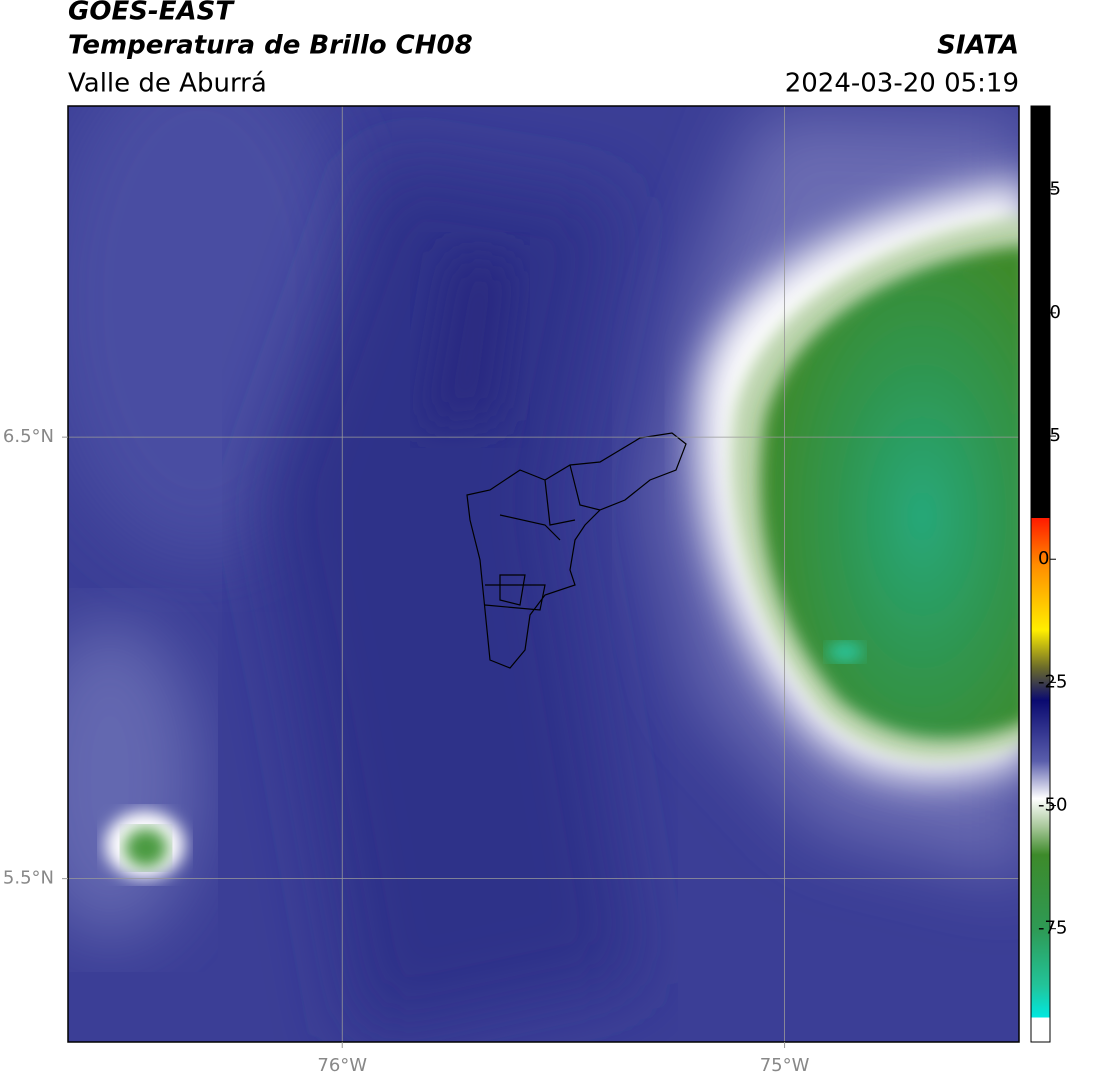 This screenshot has height=1078, width=1094. Describe the element at coordinates (978, 46) in the screenshot. I see `source: SIATA` at that location.